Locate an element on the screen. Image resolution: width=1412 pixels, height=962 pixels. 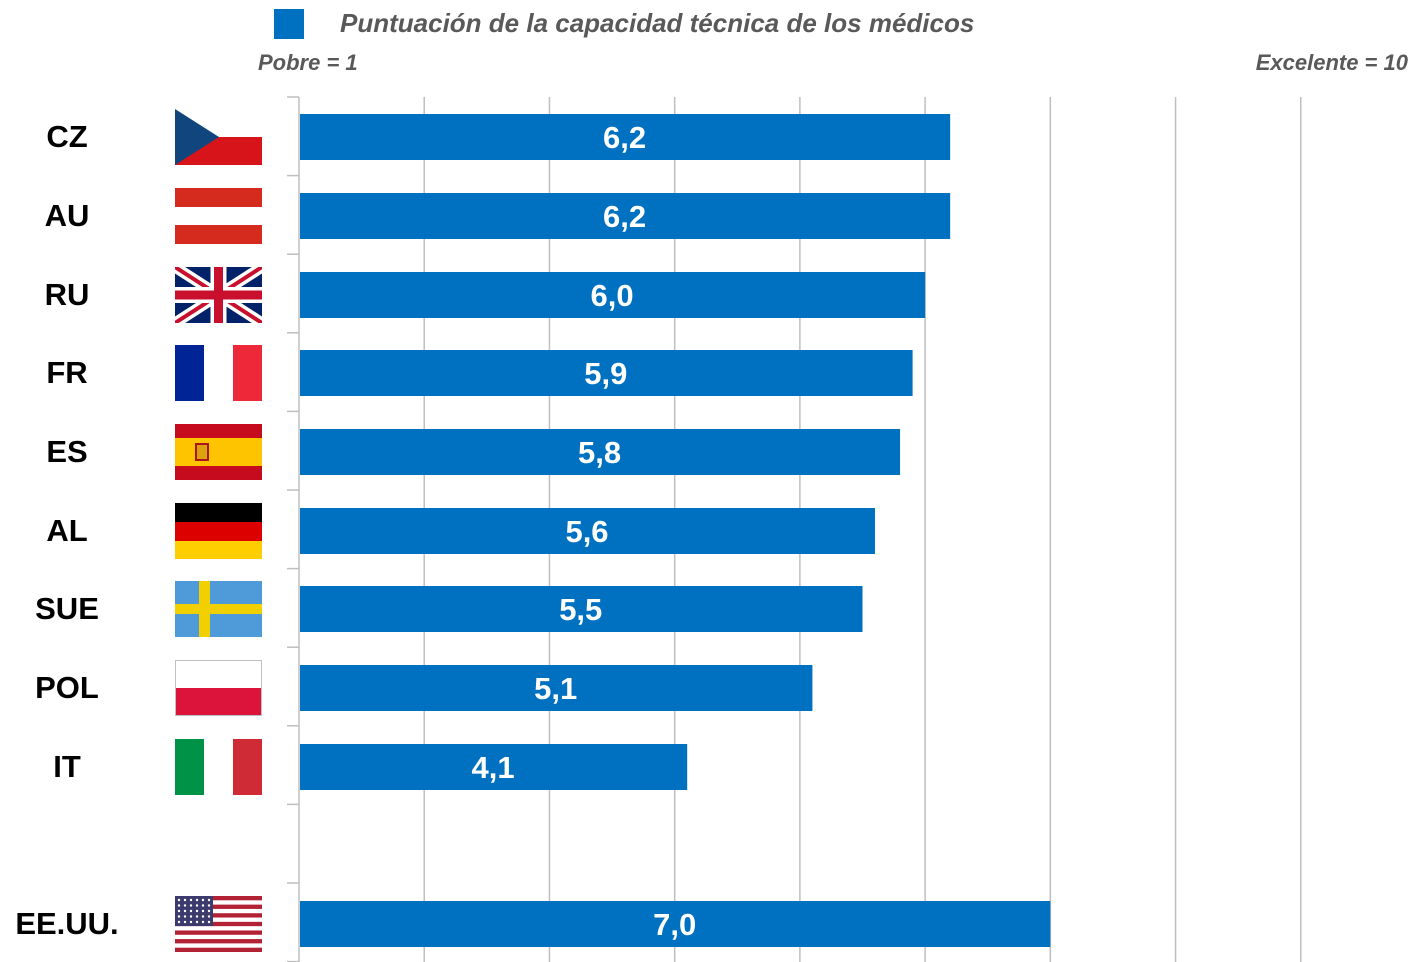
country-label: SUE is located at coordinates (67, 608).